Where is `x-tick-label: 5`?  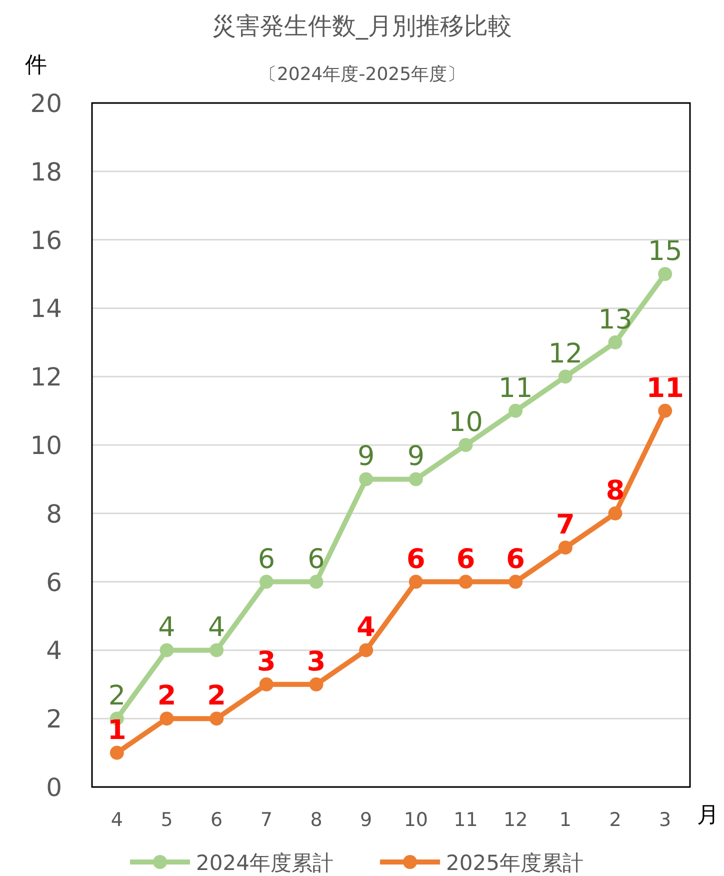 x-tick-label: 5 is located at coordinates (166, 820).